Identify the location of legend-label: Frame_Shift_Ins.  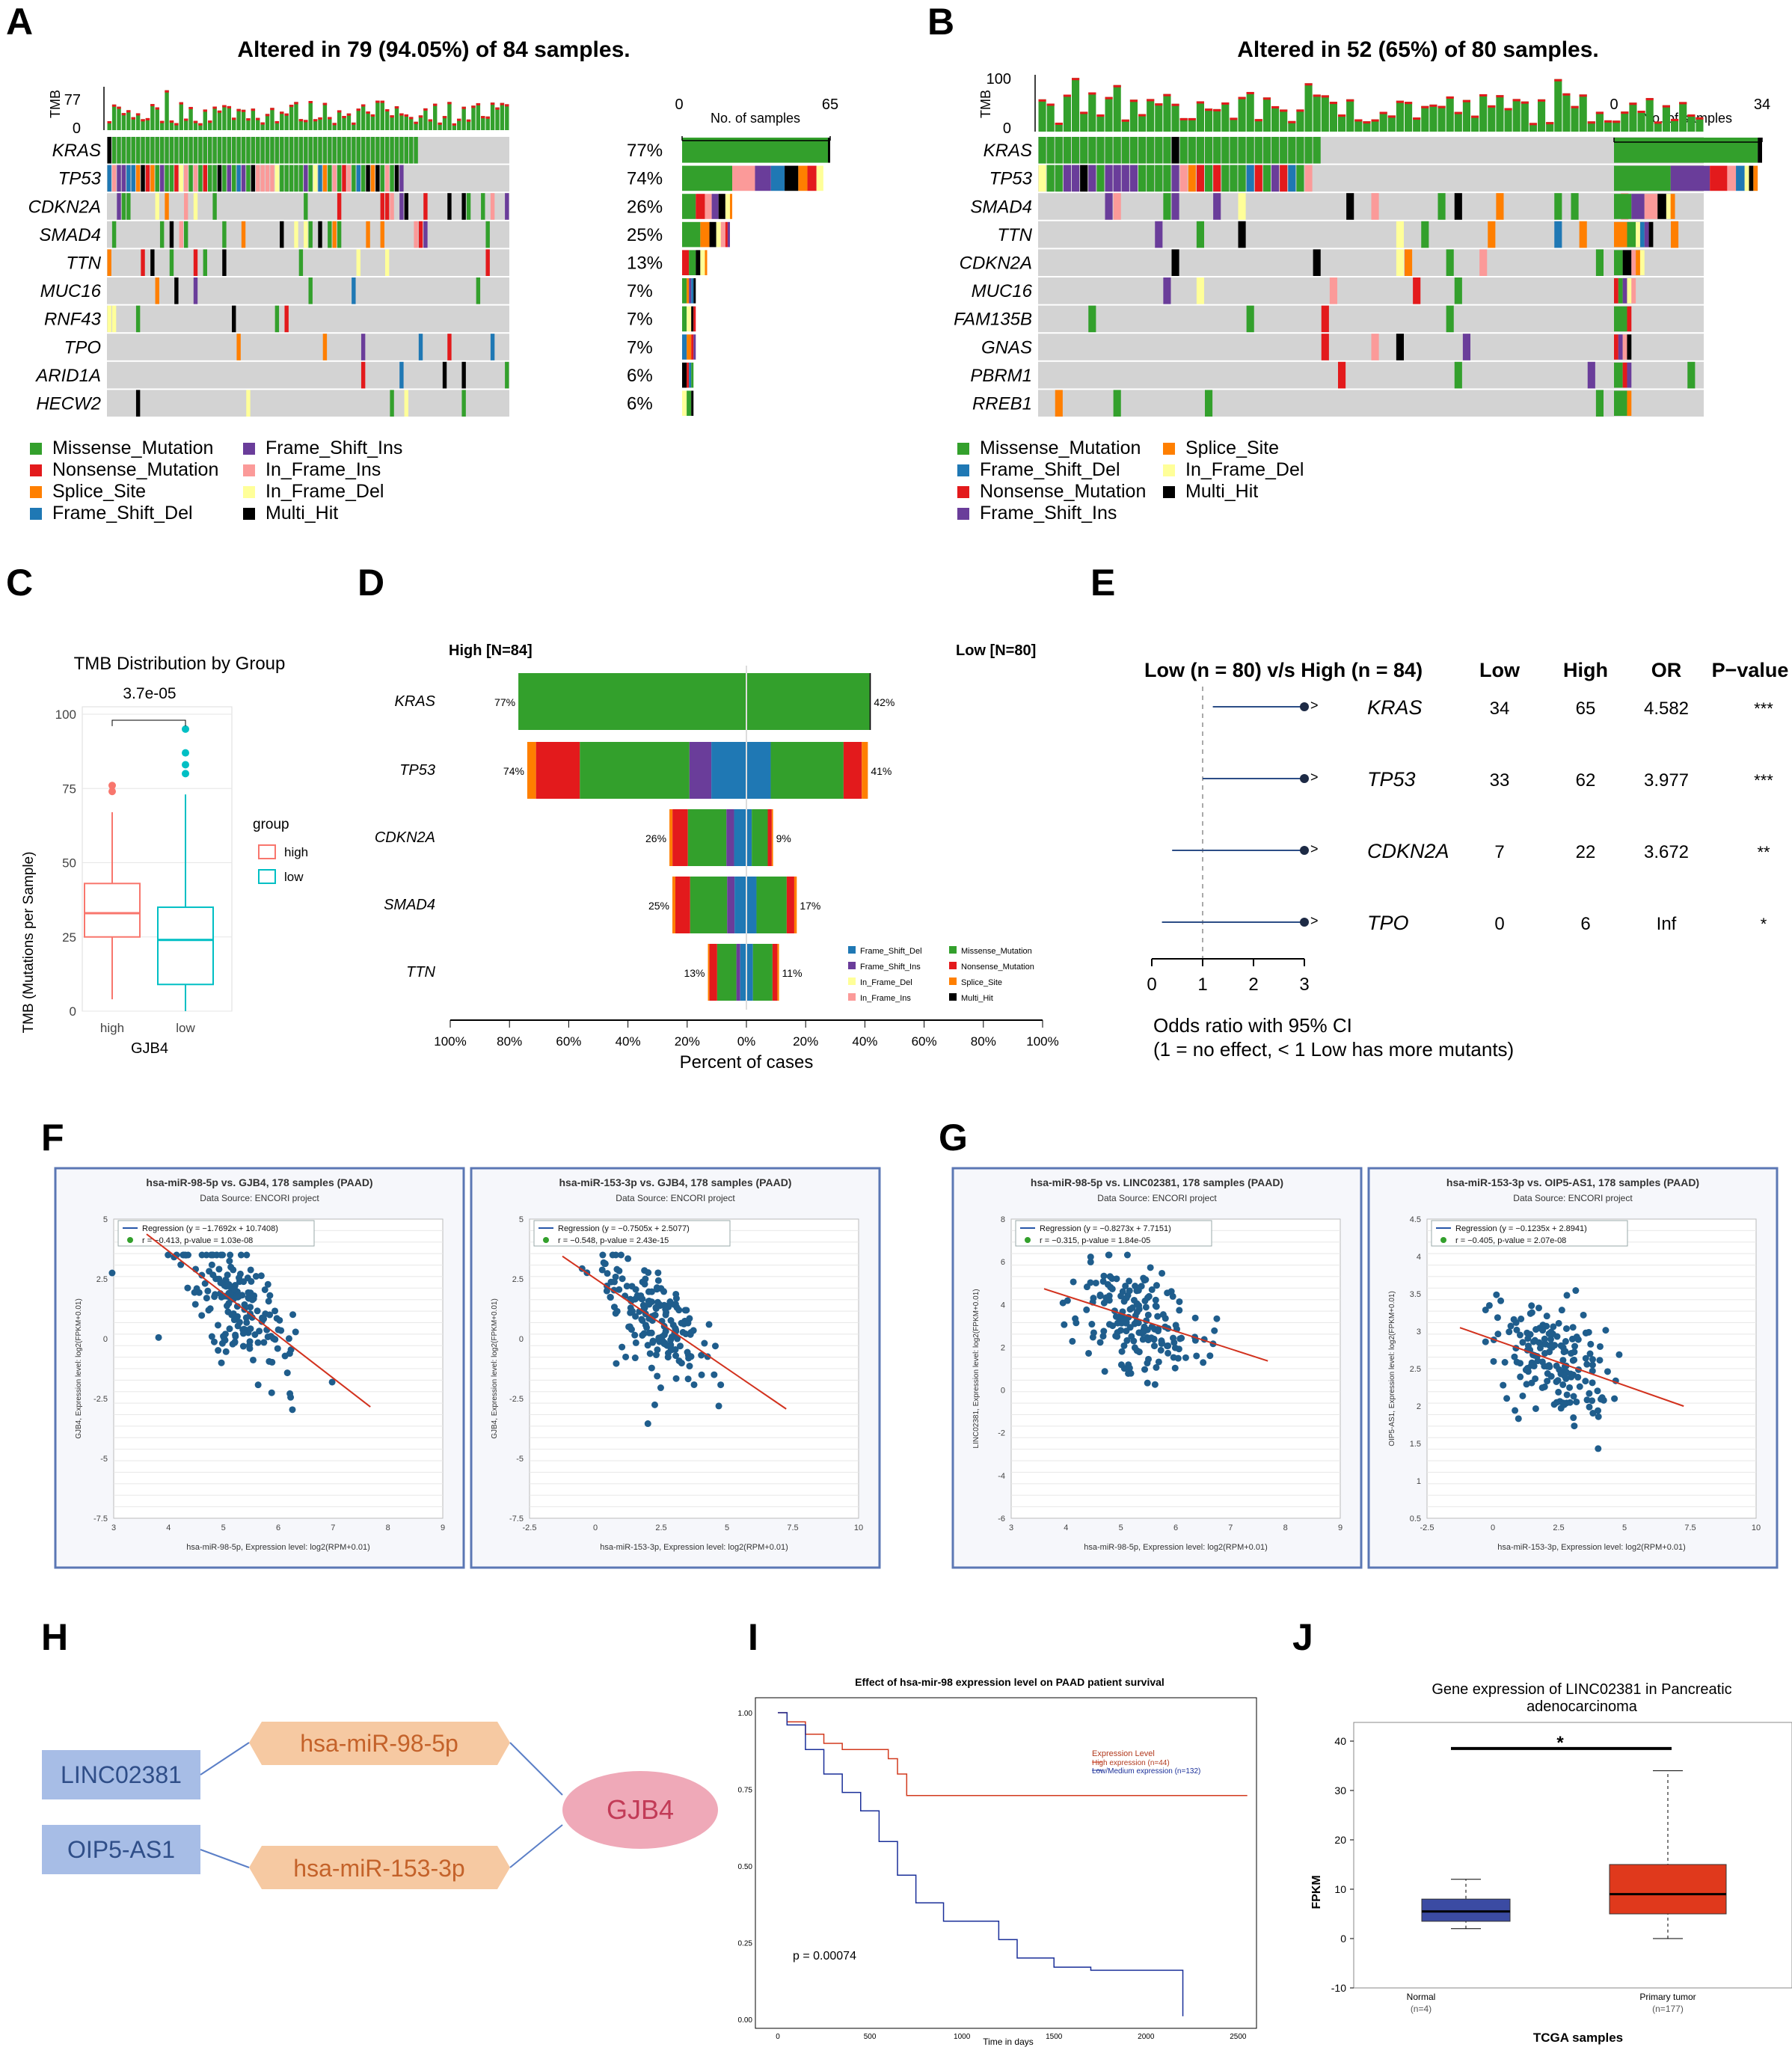
(890, 968).